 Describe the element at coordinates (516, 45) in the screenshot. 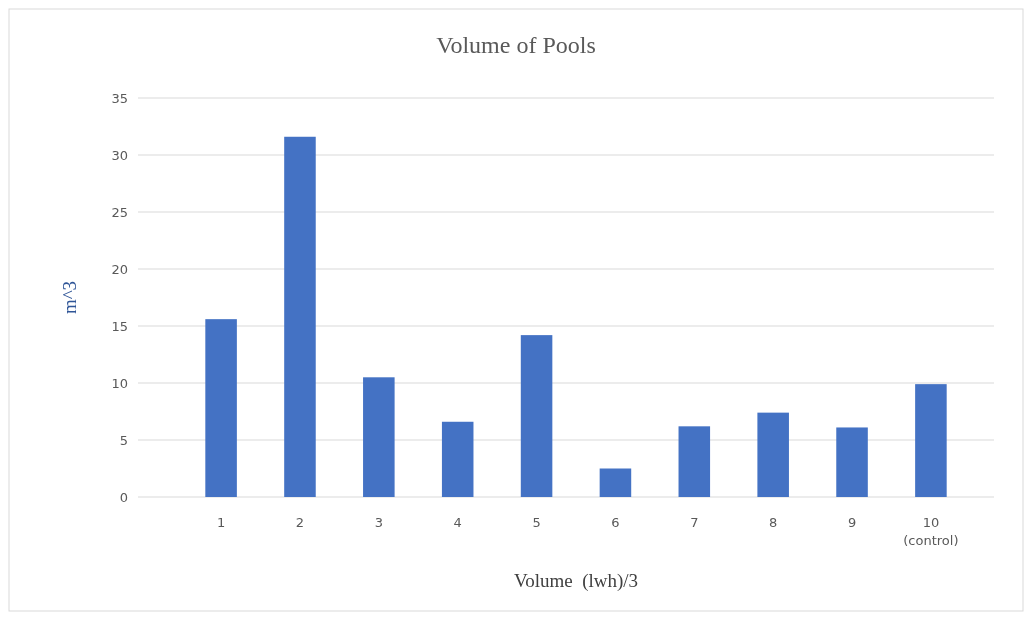

I see `chart-title: Volume of Pools` at that location.